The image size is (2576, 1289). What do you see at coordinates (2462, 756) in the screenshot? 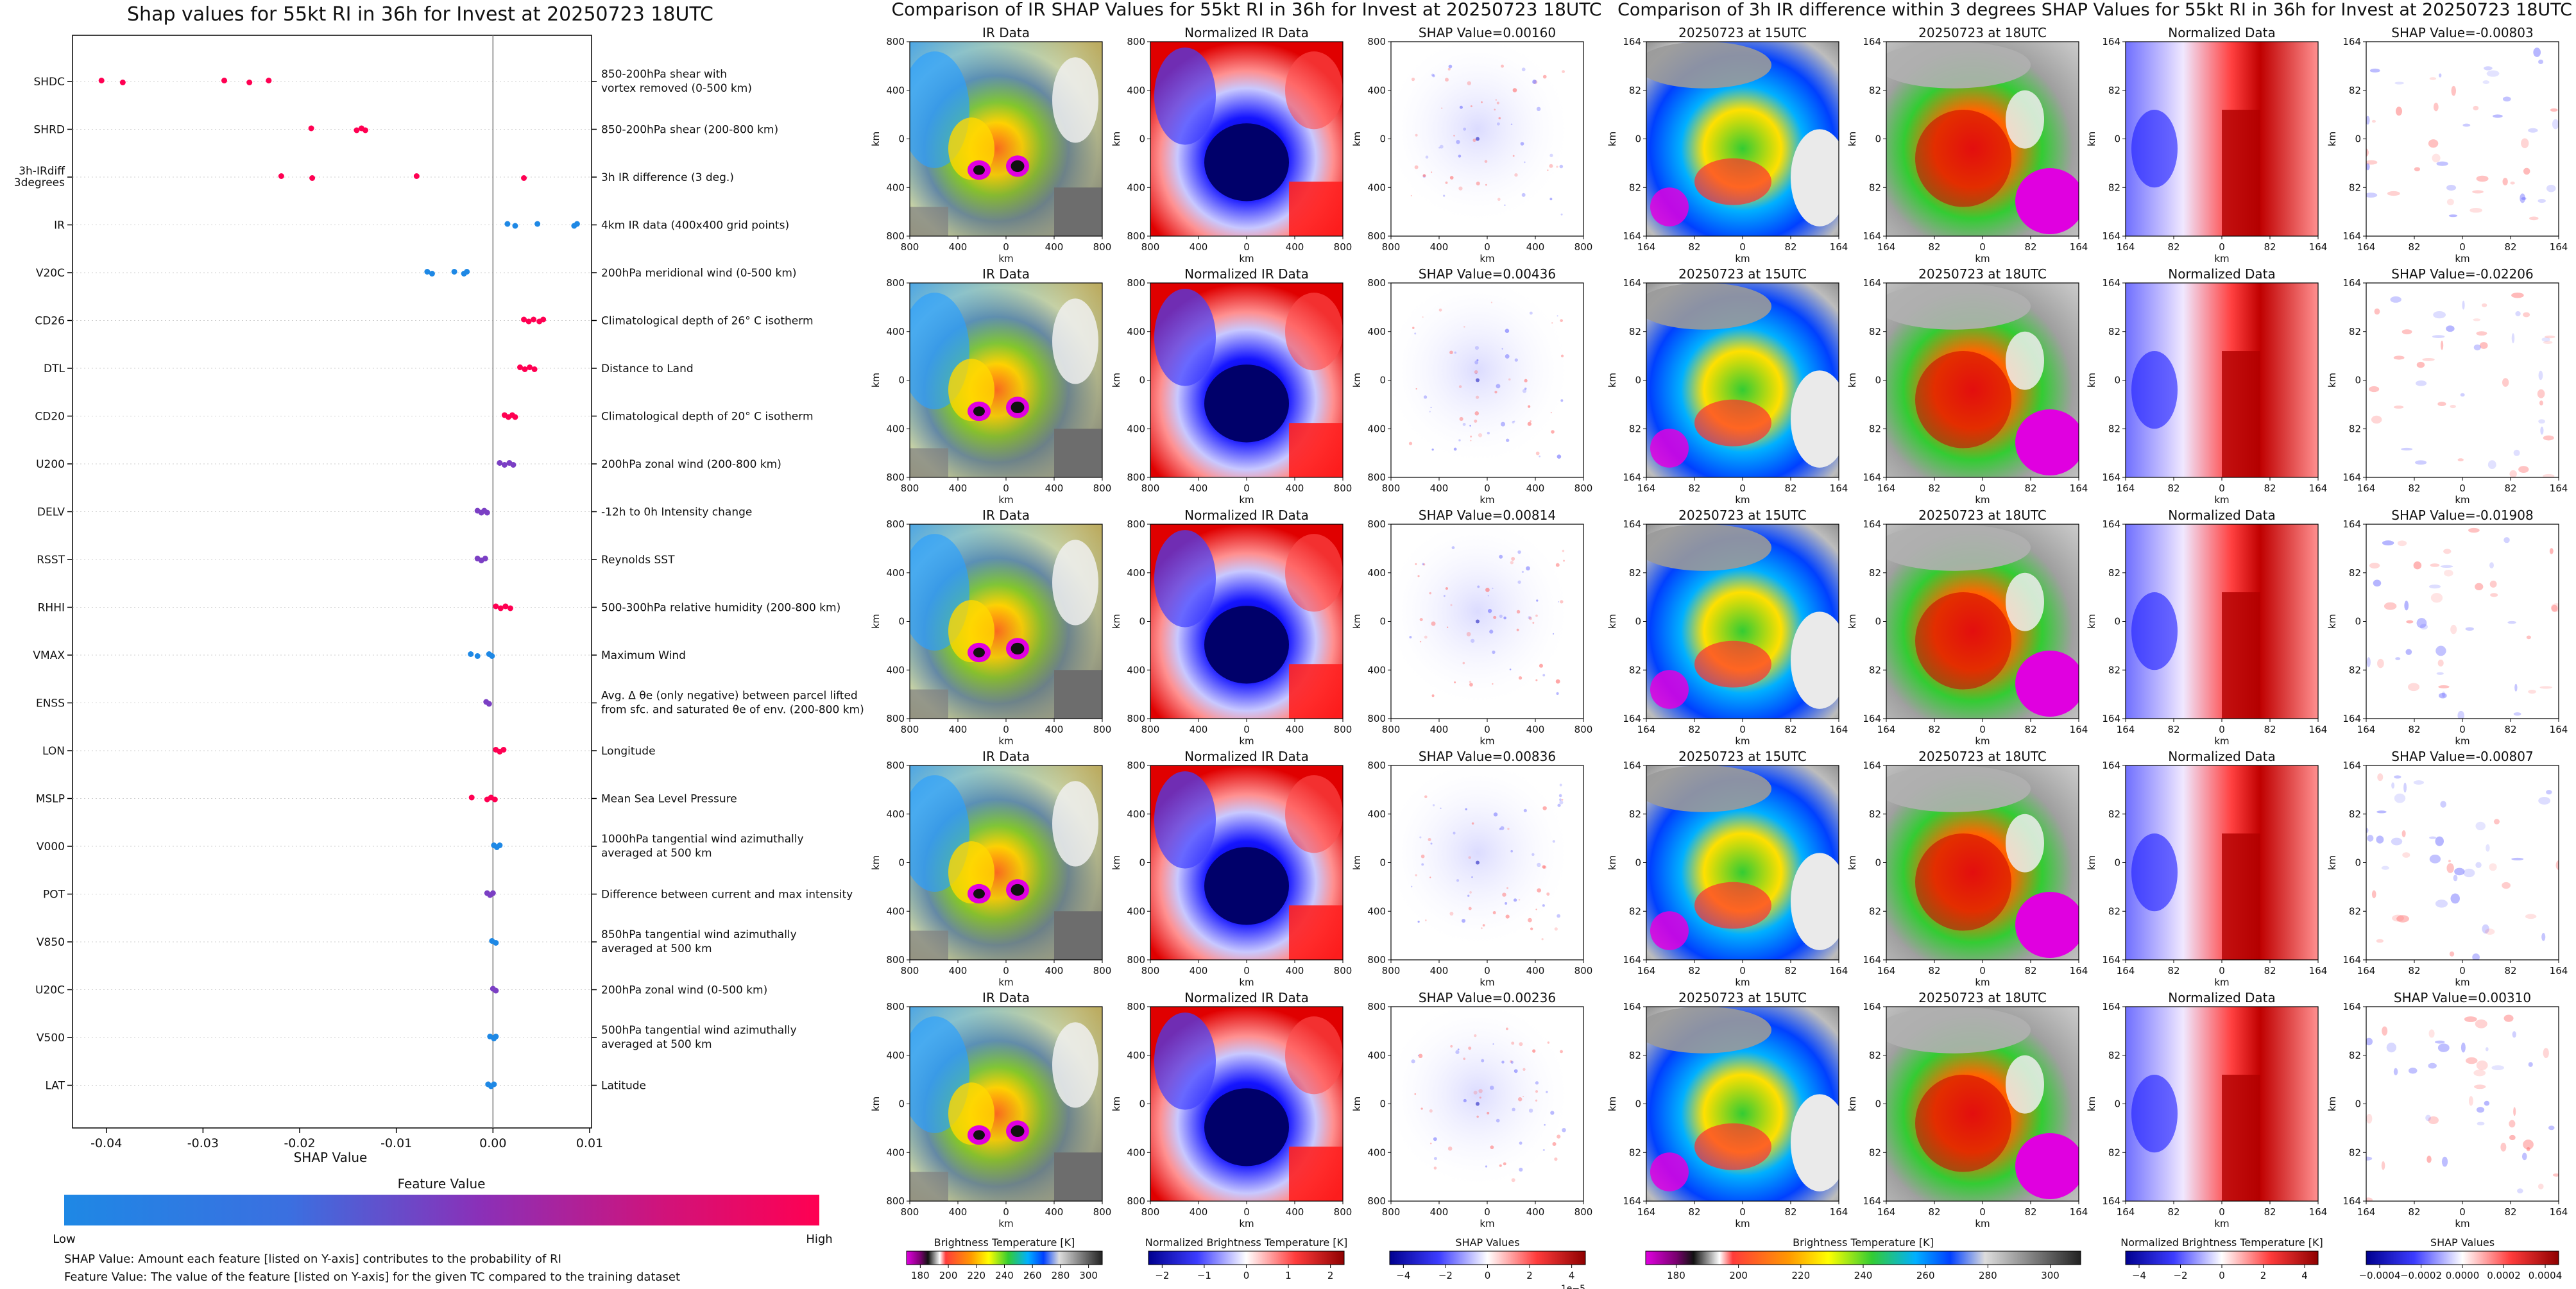
I see `panel-title: SHAP Value=-0.00807` at bounding box center [2462, 756].